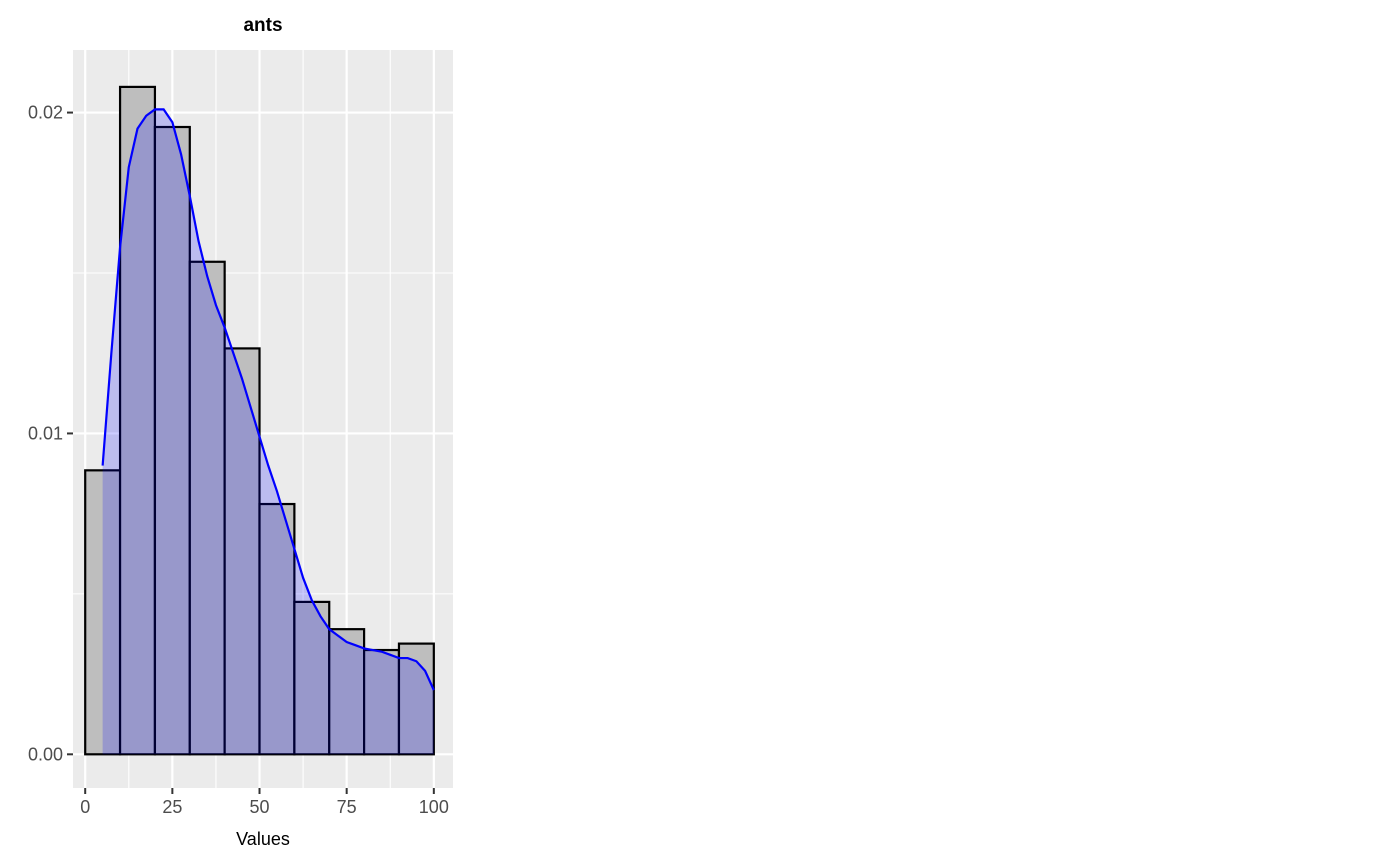 This screenshot has width=1400, height=865. I want to click on x-axis: 0 25 50 75 100, so click(264, 802).